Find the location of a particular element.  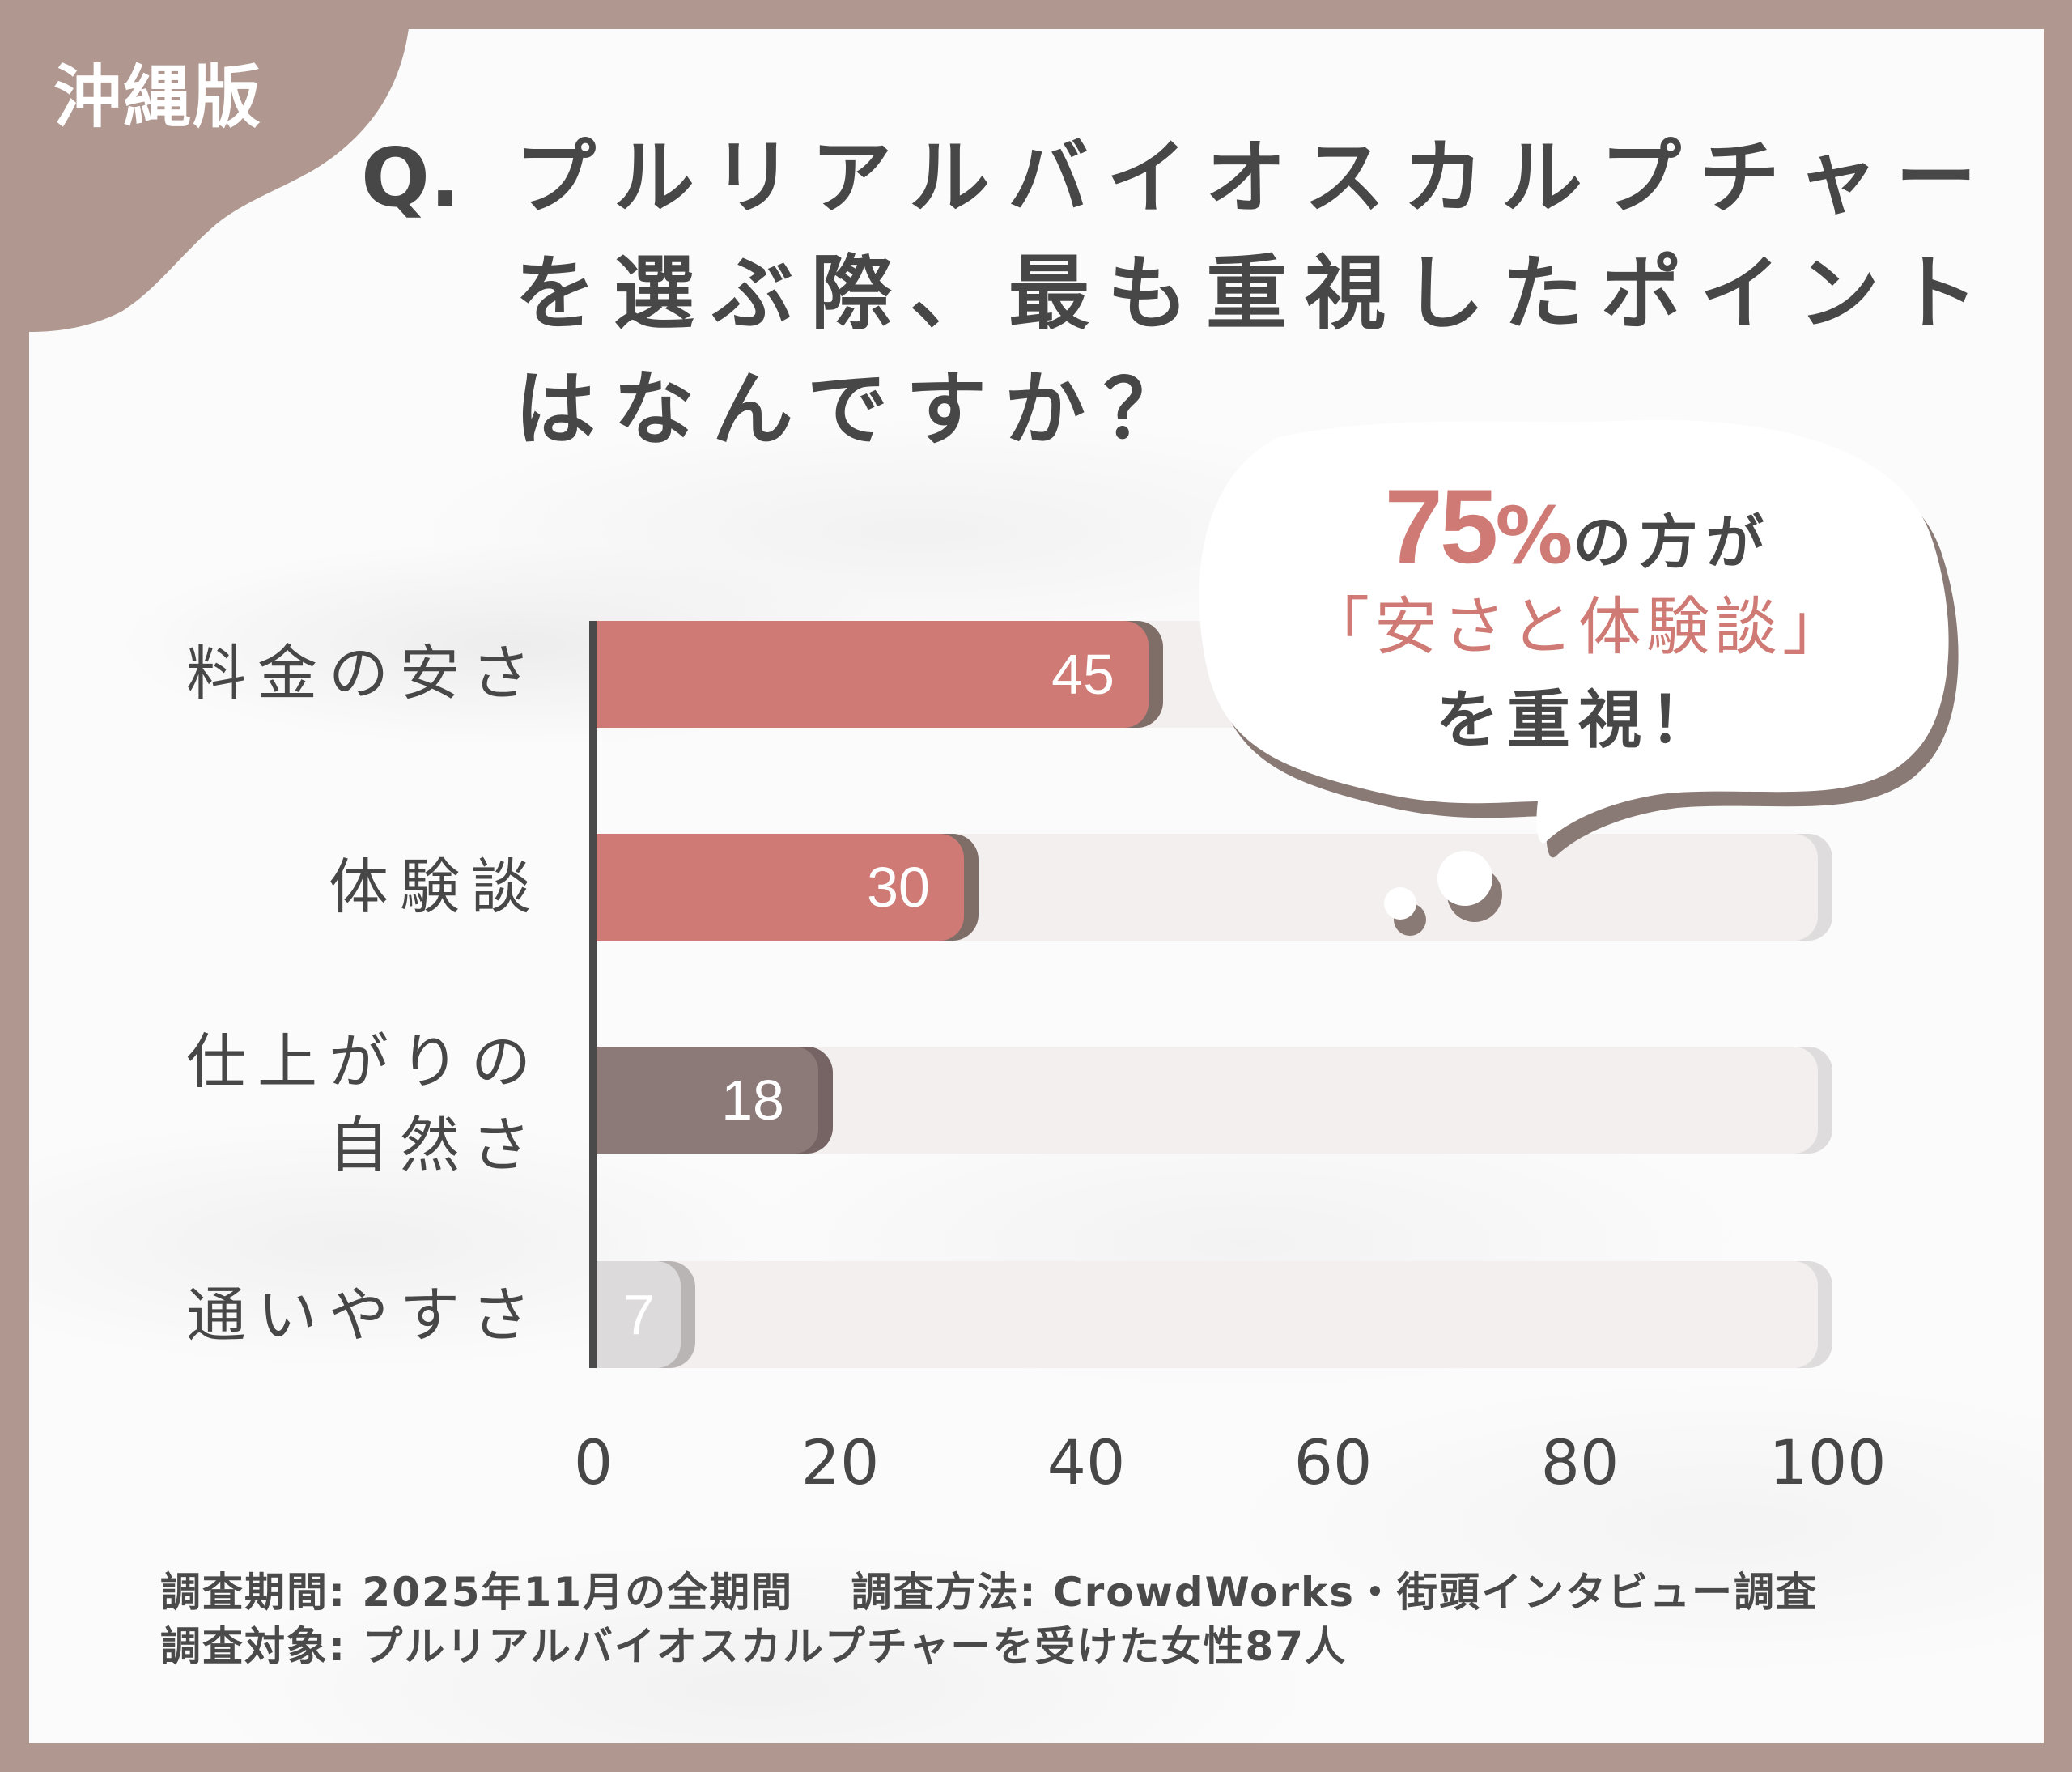

row-label-access: 通いやすさ is located at coordinates (364, 1315).